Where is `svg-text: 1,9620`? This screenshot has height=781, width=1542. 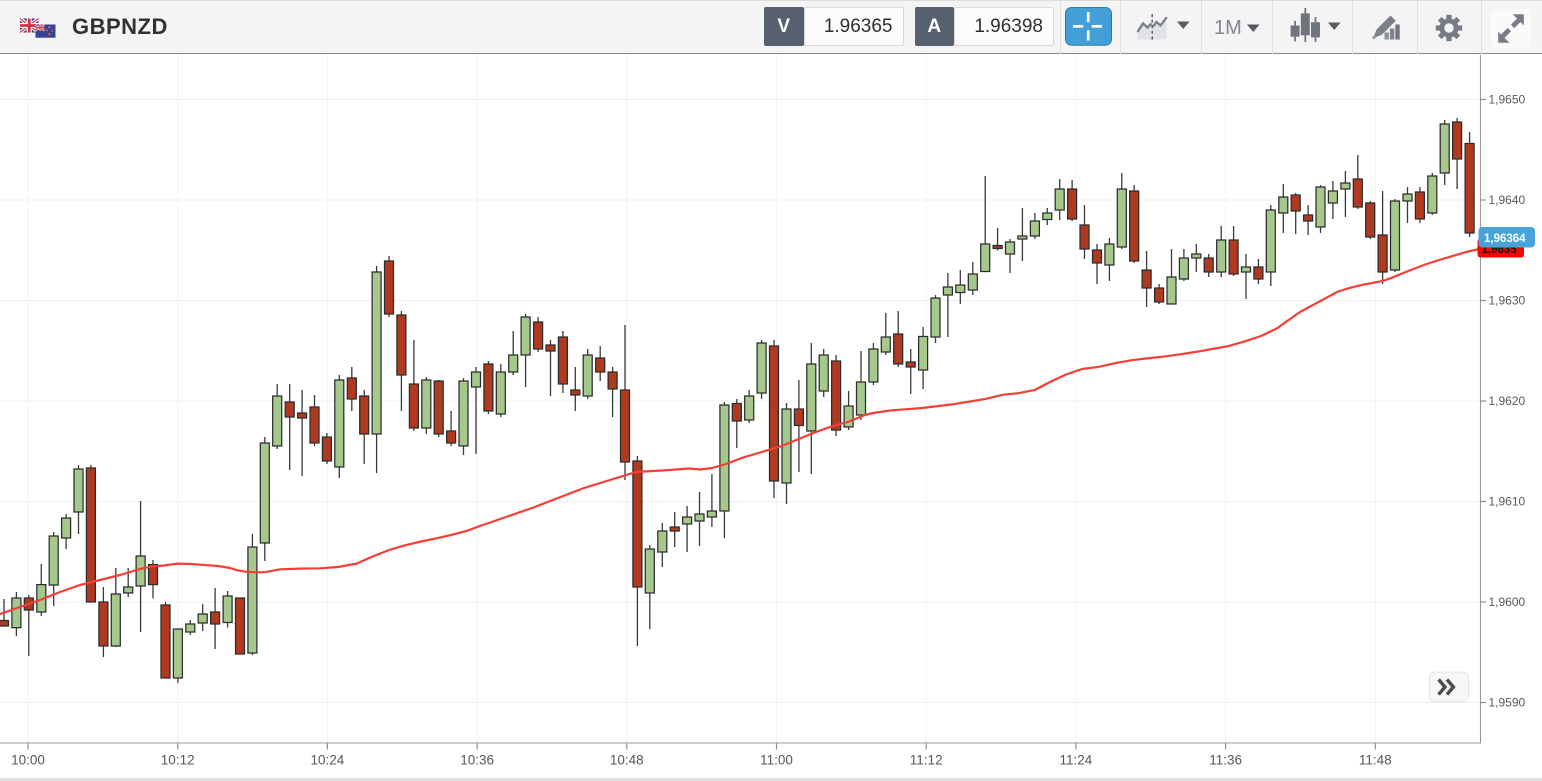
svg-text: 1,9620 is located at coordinates (1507, 401).